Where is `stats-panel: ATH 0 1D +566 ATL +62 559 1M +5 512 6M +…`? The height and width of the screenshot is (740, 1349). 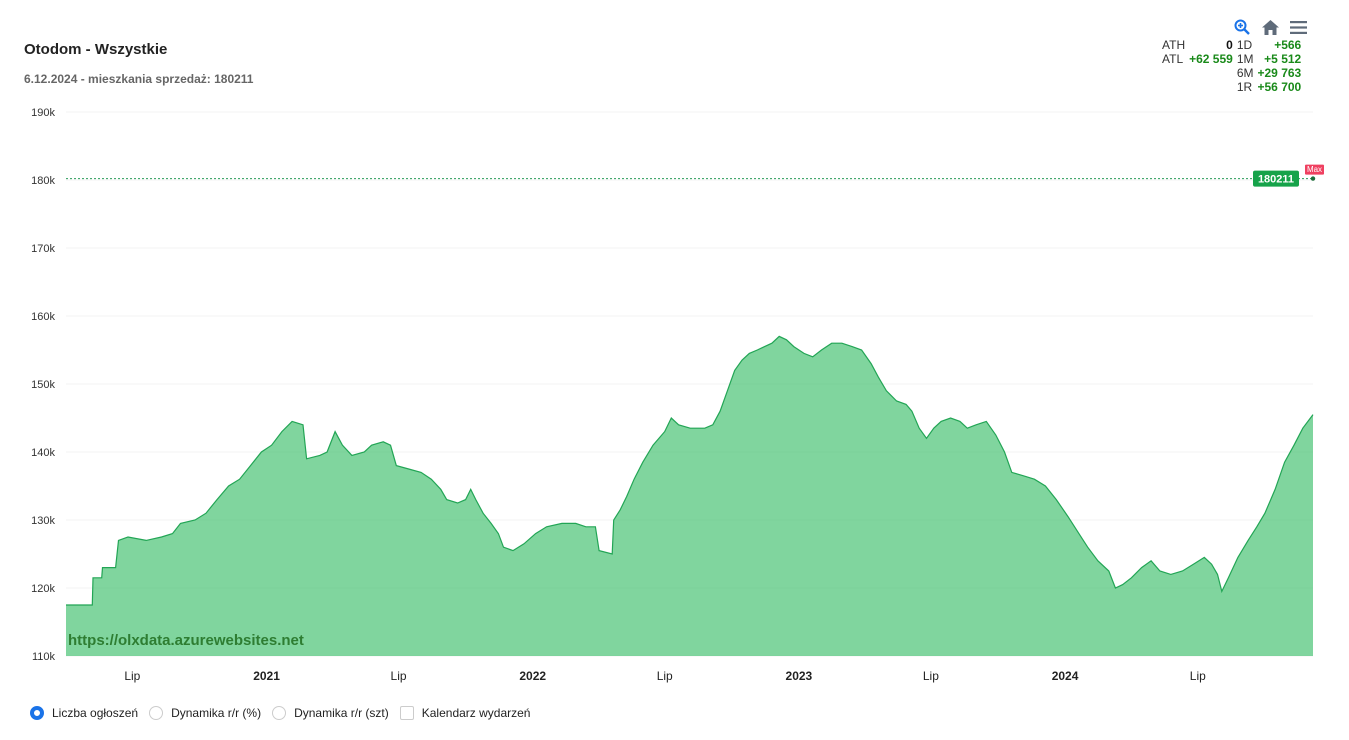
stats-panel: ATH 0 1D +566 ATL +62 559 1M +5 512 6M +… is located at coordinates (1231, 66).